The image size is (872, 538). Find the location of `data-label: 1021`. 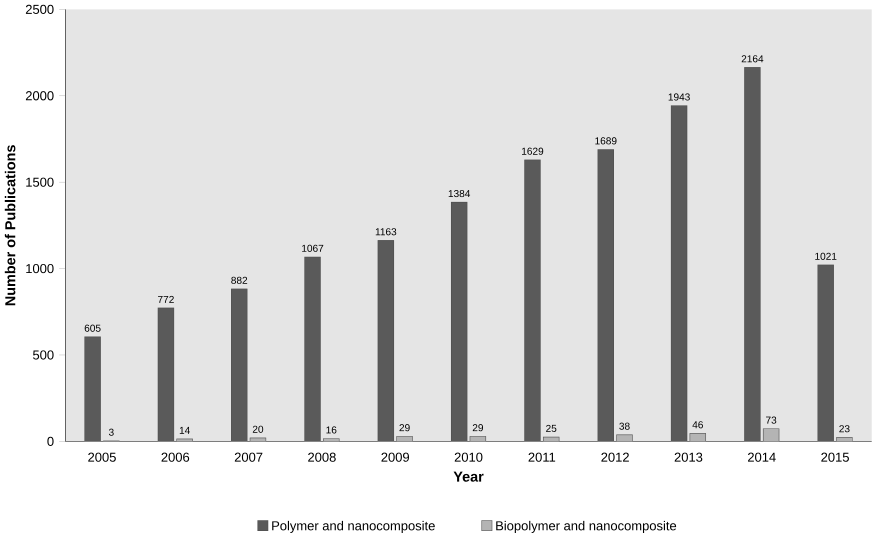

data-label: 1021 is located at coordinates (825, 256).